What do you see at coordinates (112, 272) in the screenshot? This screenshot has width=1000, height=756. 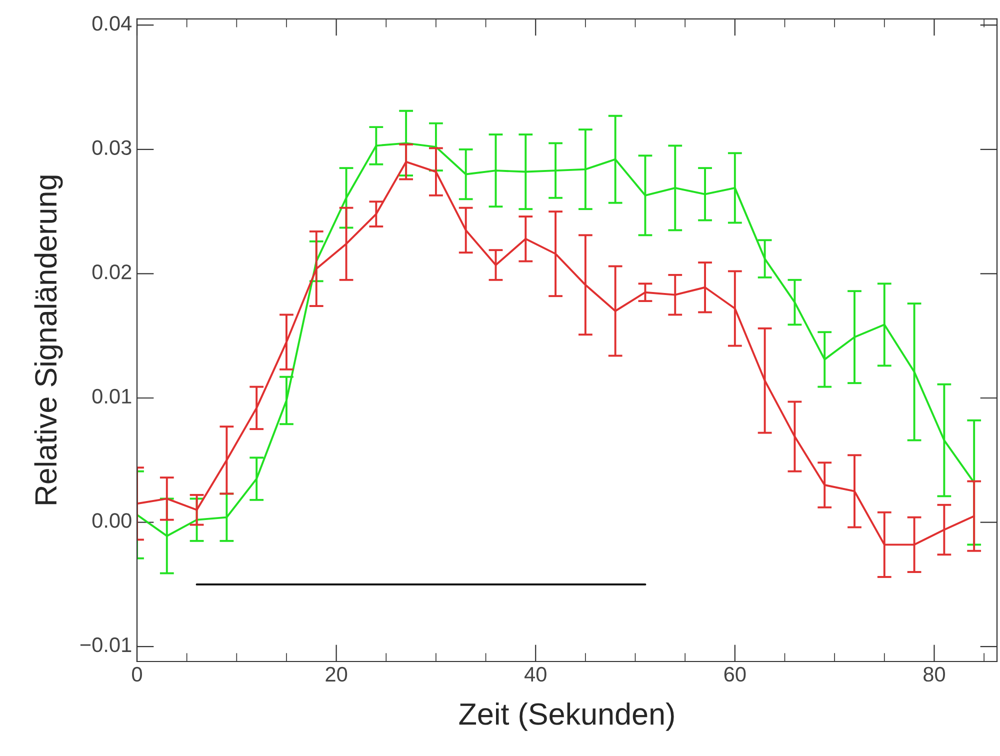 I see `y-tick-label: 0.02` at bounding box center [112, 272].